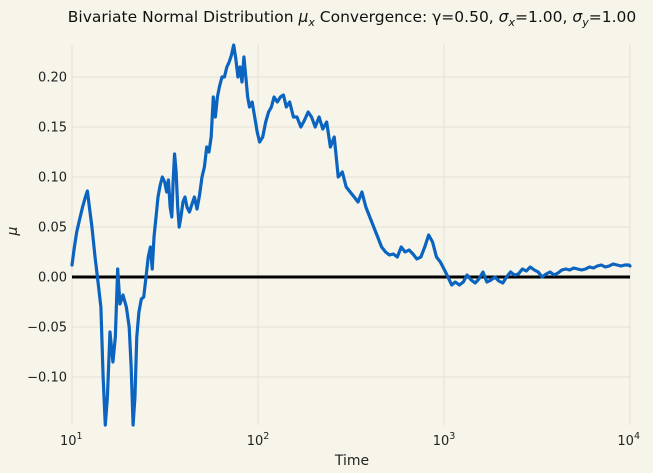  I want to click on x-tick-label: 10³, so click(444, 440).